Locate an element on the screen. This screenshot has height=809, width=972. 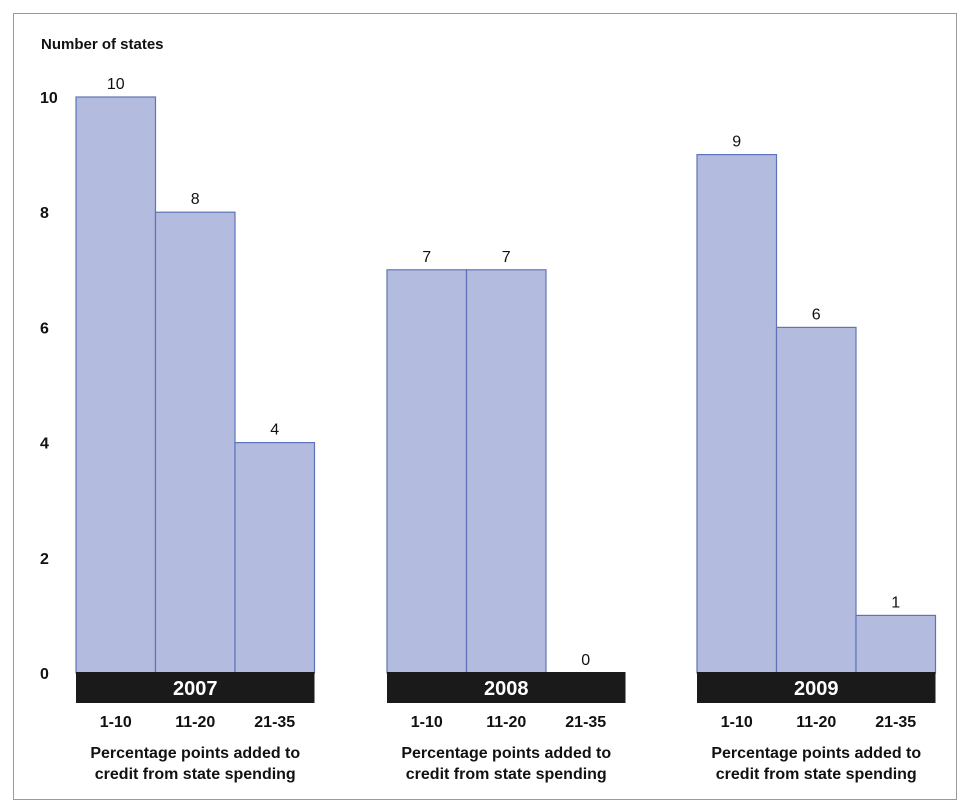
y-axis-ticks: 0 2 4 6 8 10 is located at coordinates (49, 386).